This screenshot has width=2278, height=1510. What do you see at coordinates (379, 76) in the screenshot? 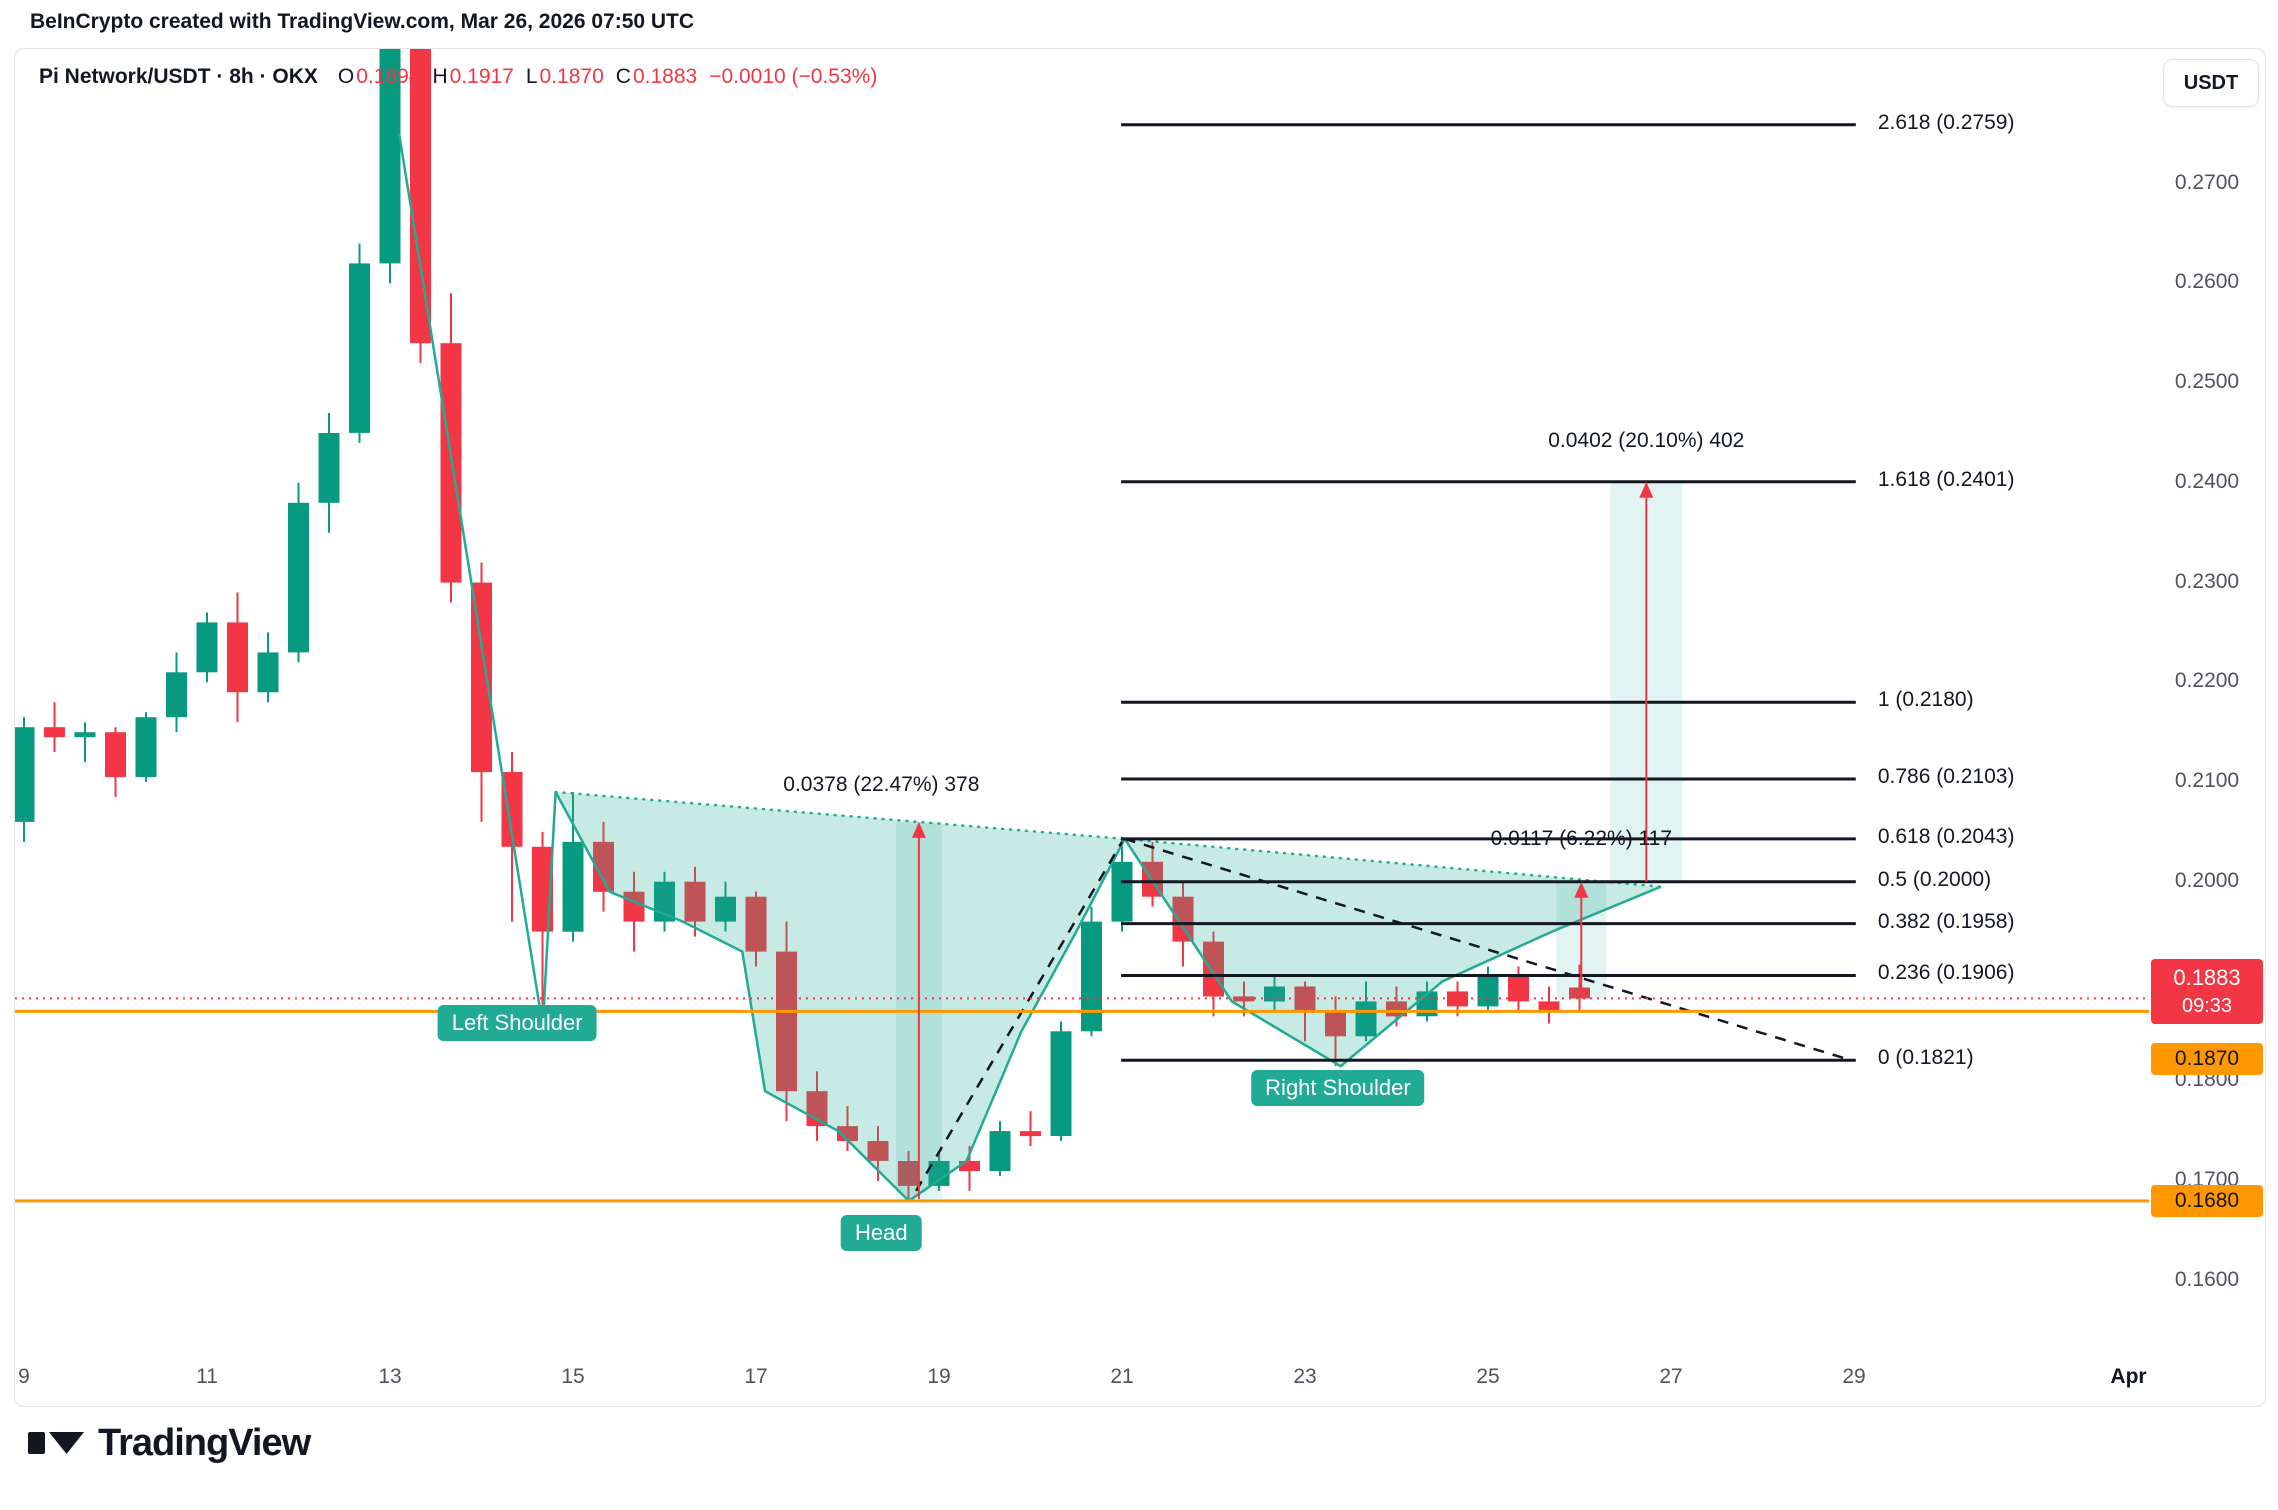
I see `ohlc-O: O0.1894` at bounding box center [379, 76].